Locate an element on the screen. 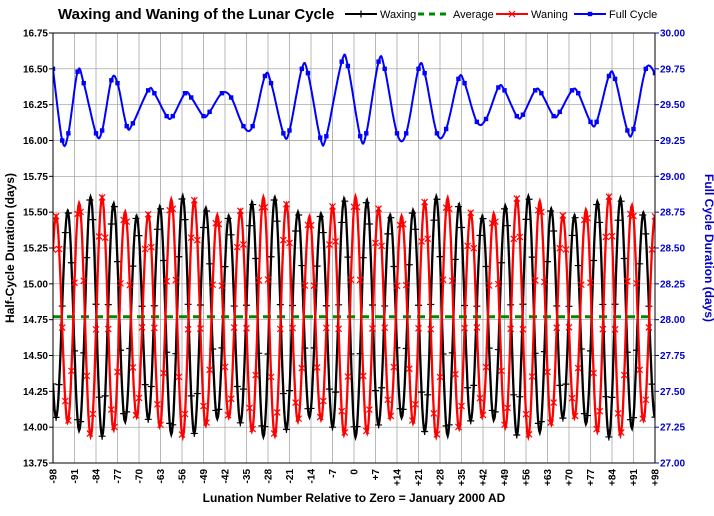 The image size is (714, 516). y-tick-label: 14.50 is located at coordinates (35, 356).